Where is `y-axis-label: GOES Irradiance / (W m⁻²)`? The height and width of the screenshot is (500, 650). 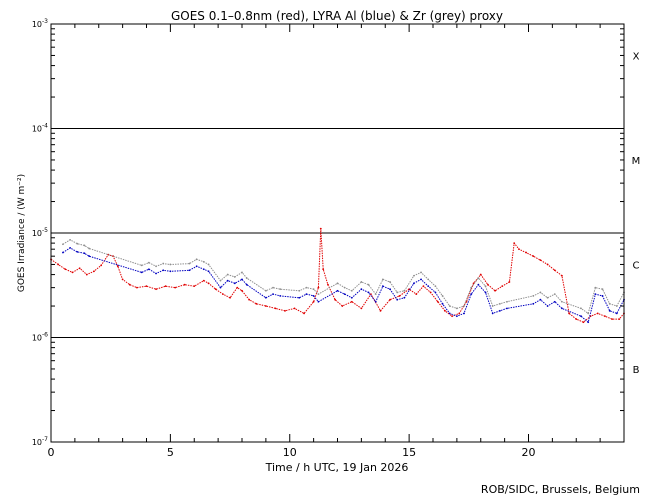
y-axis-label: GOES Irradiance / (W m⁻²) is located at coordinates (22, 233).